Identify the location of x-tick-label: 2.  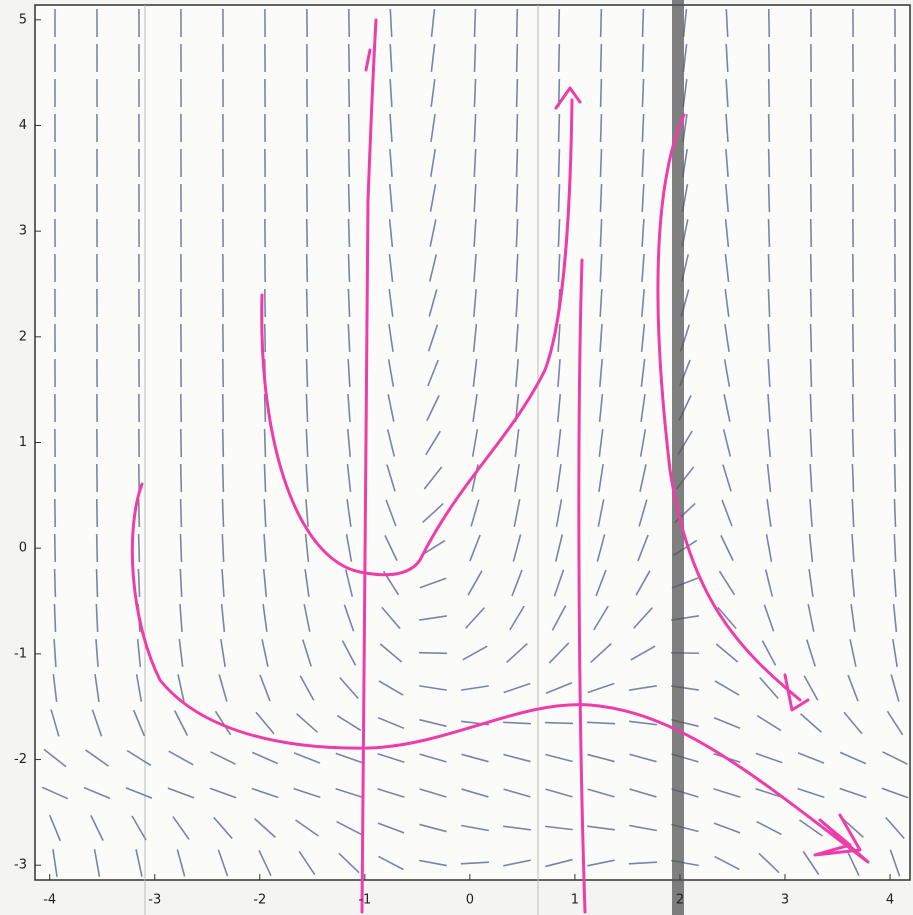
(680, 900).